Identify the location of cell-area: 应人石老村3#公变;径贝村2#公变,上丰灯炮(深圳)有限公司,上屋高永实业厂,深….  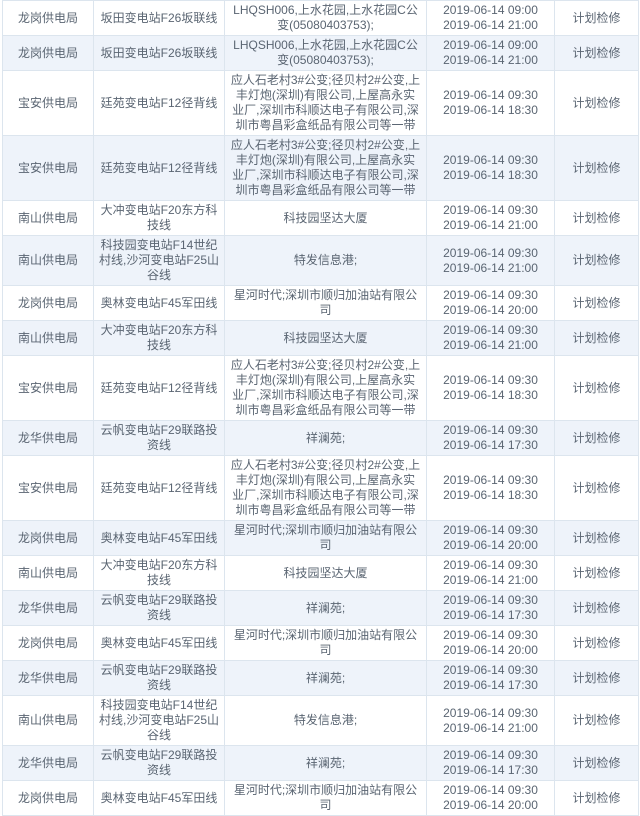
(325, 168).